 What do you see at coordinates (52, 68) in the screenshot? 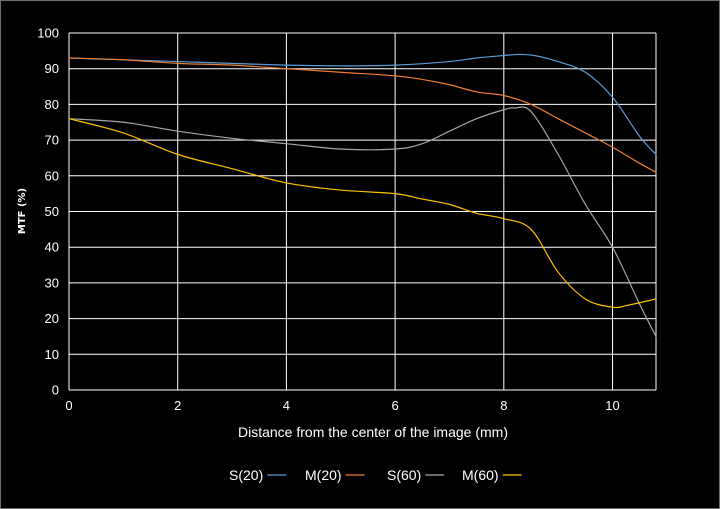
I see `y-tick-label: 90` at bounding box center [52, 68].